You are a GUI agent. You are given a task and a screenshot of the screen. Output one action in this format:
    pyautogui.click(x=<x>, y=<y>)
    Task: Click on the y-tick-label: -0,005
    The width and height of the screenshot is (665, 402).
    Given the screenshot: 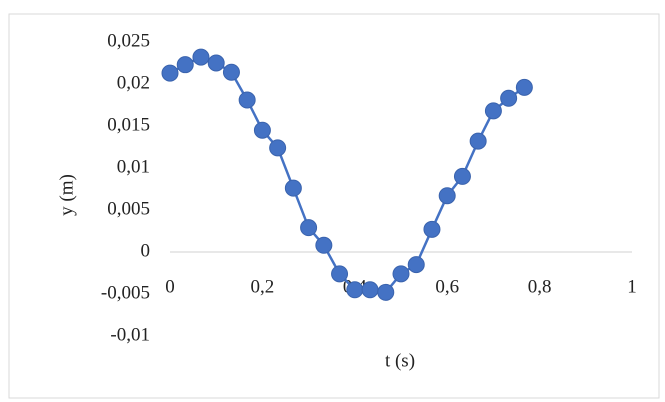 What is the action you would take?
    pyautogui.click(x=125, y=292)
    